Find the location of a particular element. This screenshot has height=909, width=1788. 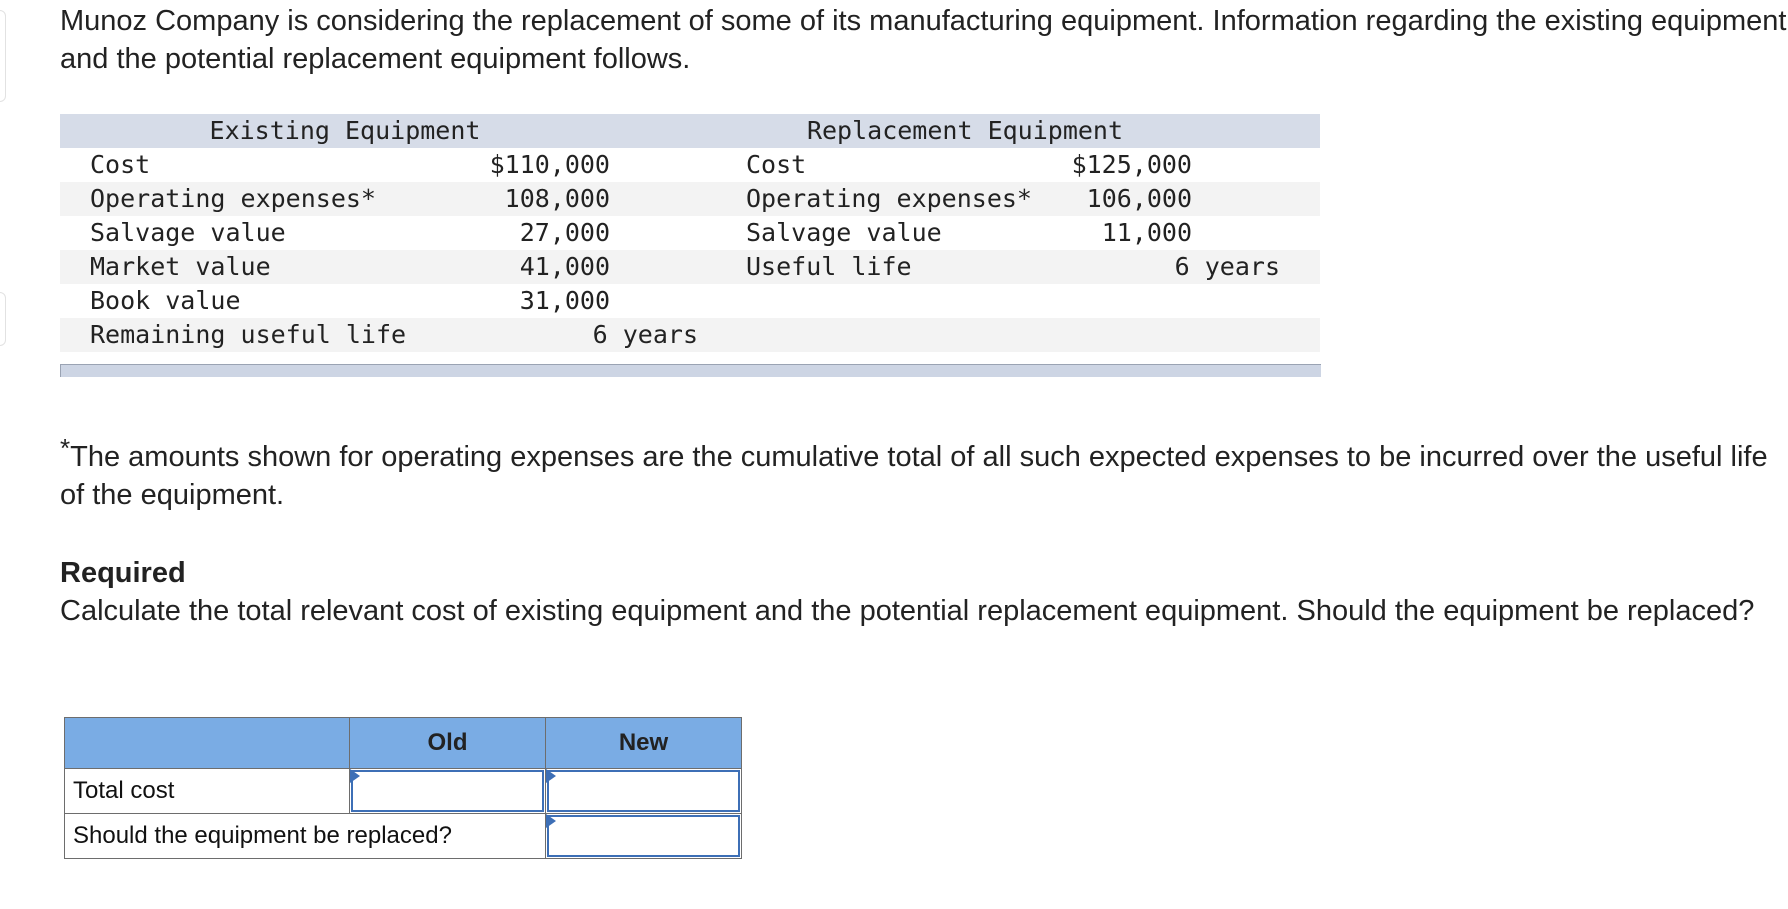

existing-label: Cost is located at coordinates (120, 164).